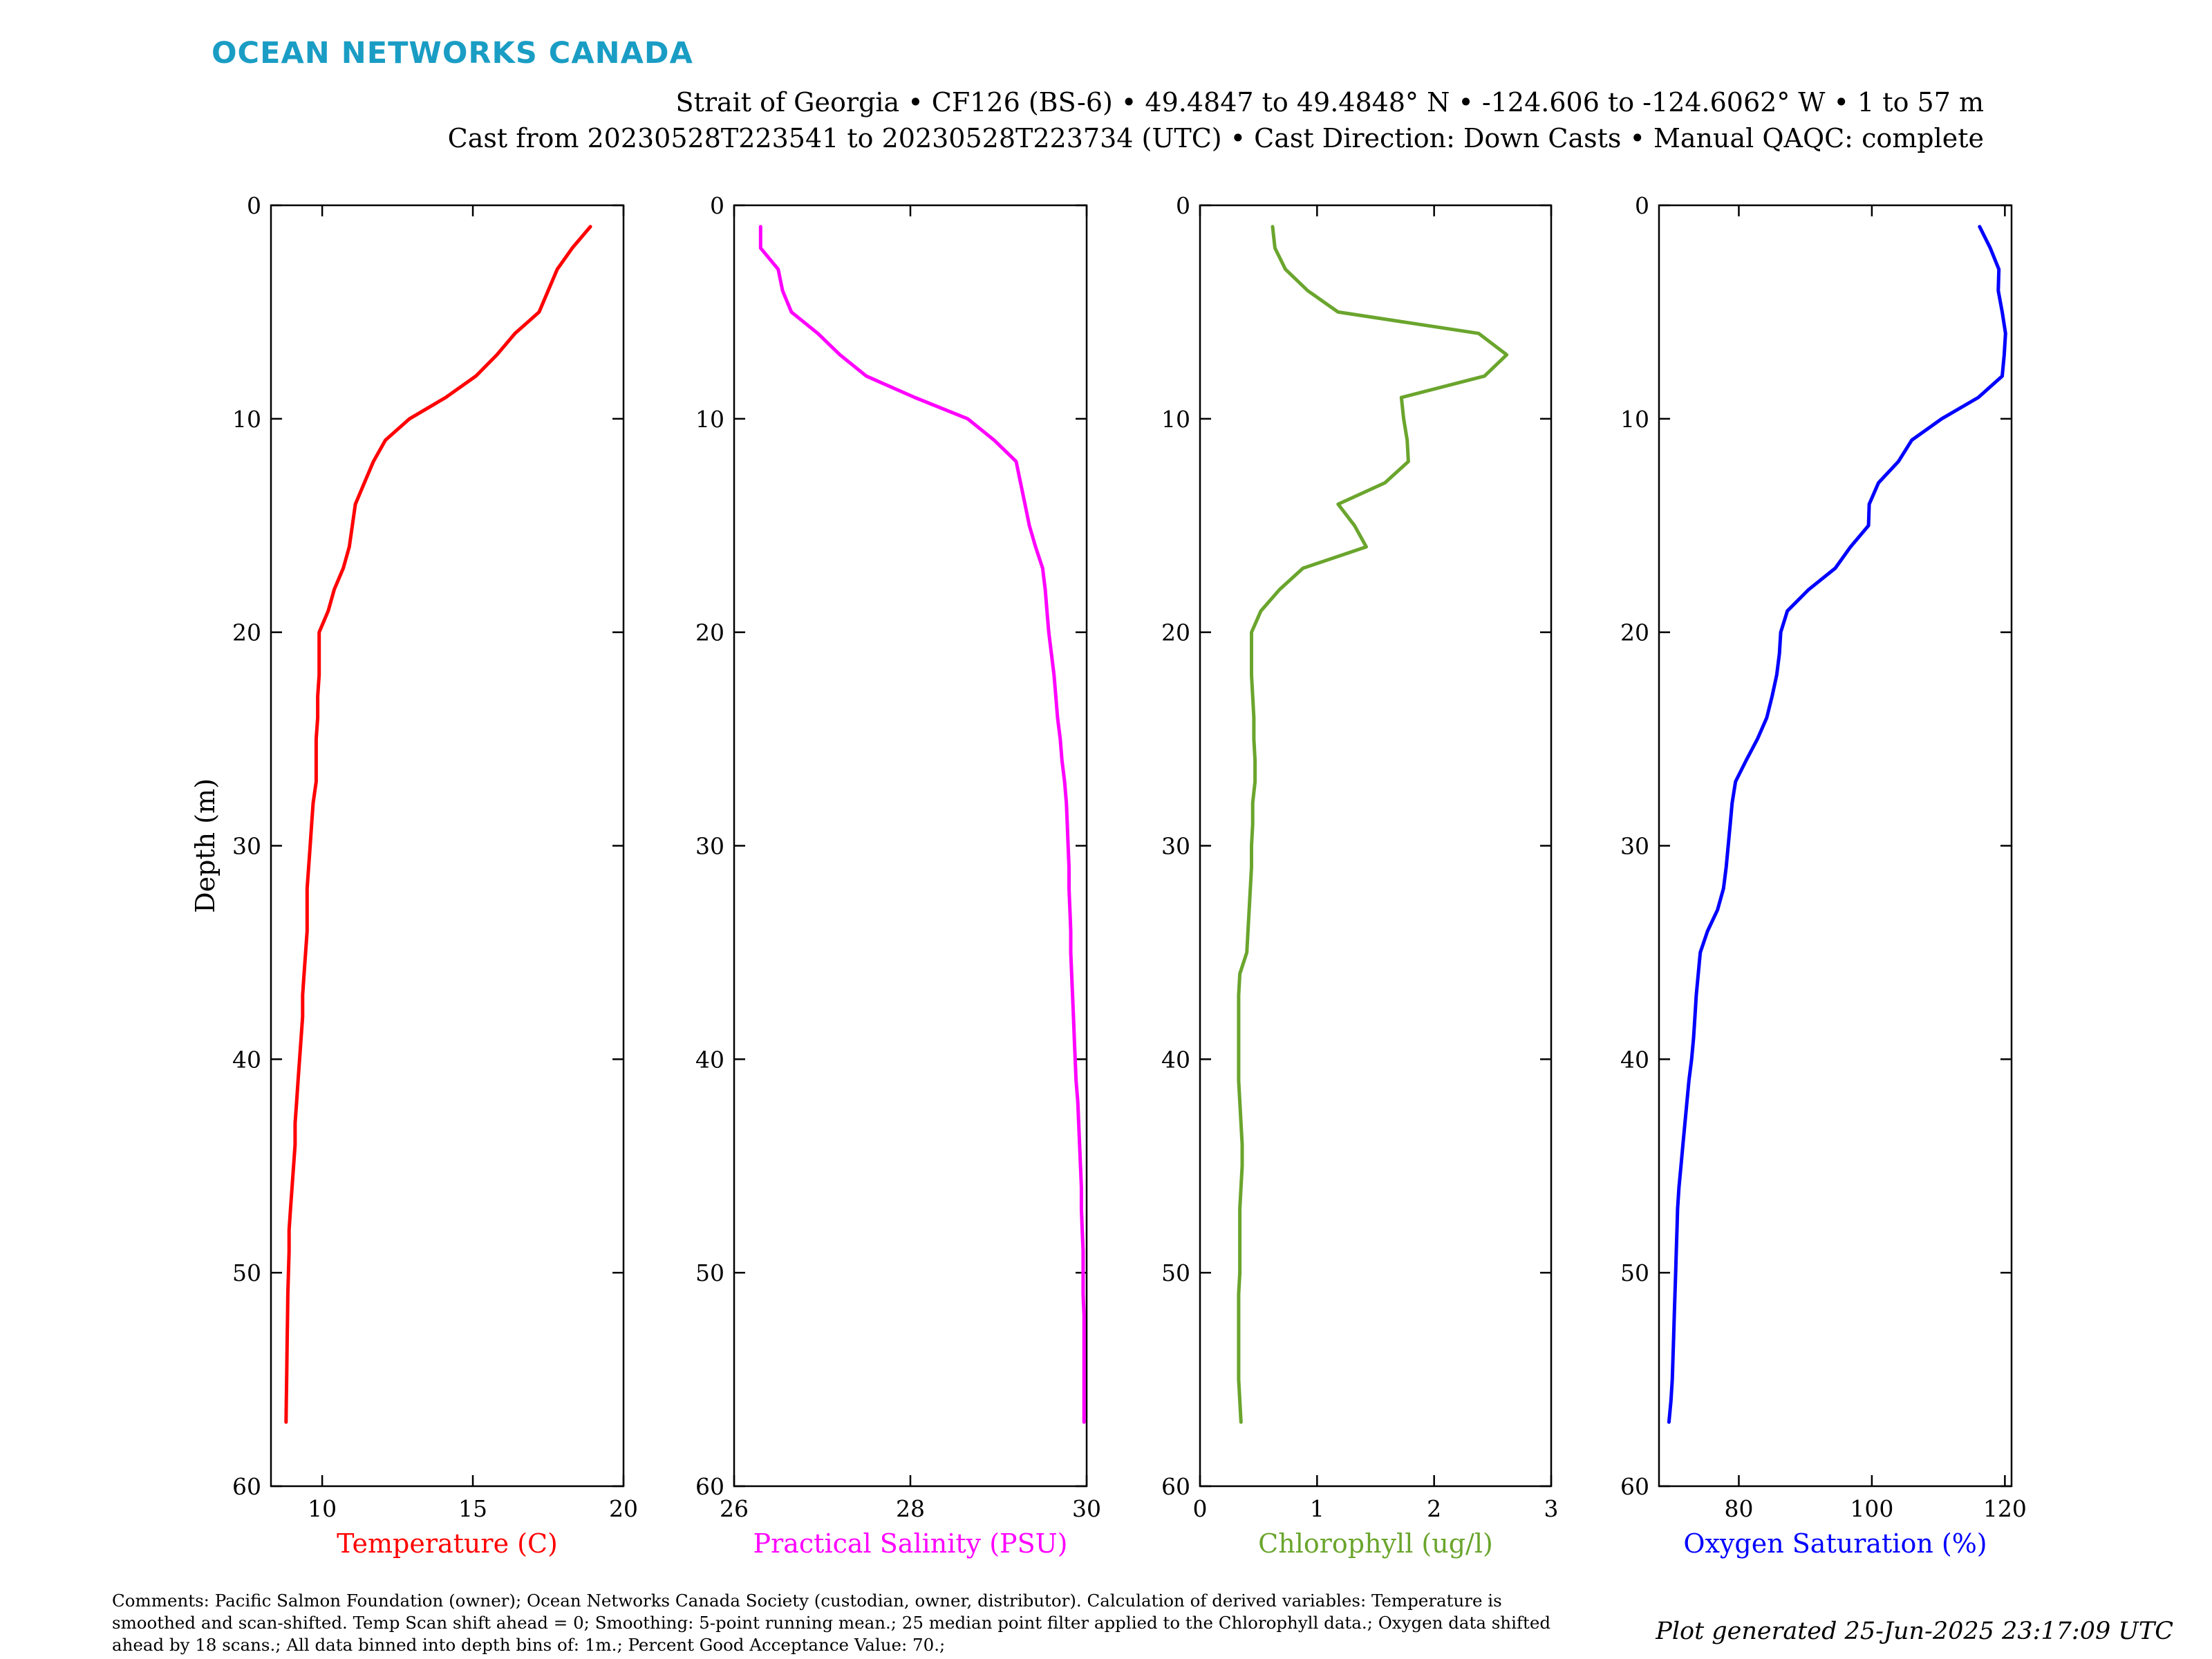 This screenshot has width=2212, height=1659. I want to click on x-axis-label: Temperature (C), so click(447, 1544).